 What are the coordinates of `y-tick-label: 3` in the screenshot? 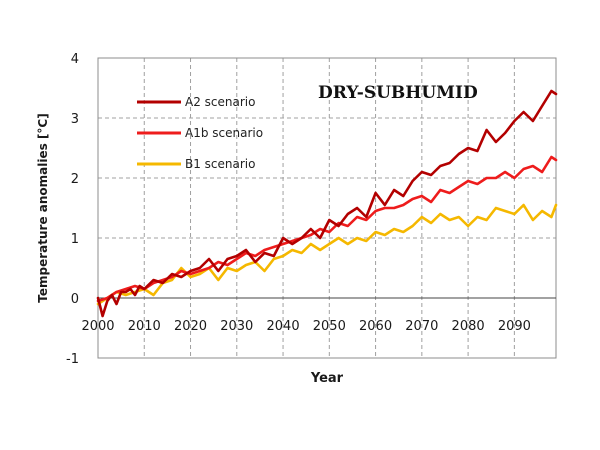 It's located at (75, 119).